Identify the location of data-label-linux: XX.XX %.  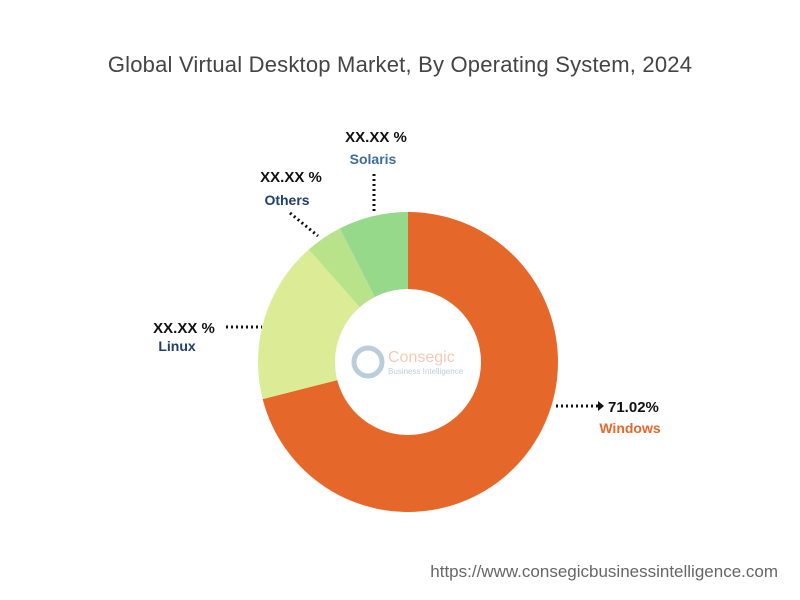
(184, 328).